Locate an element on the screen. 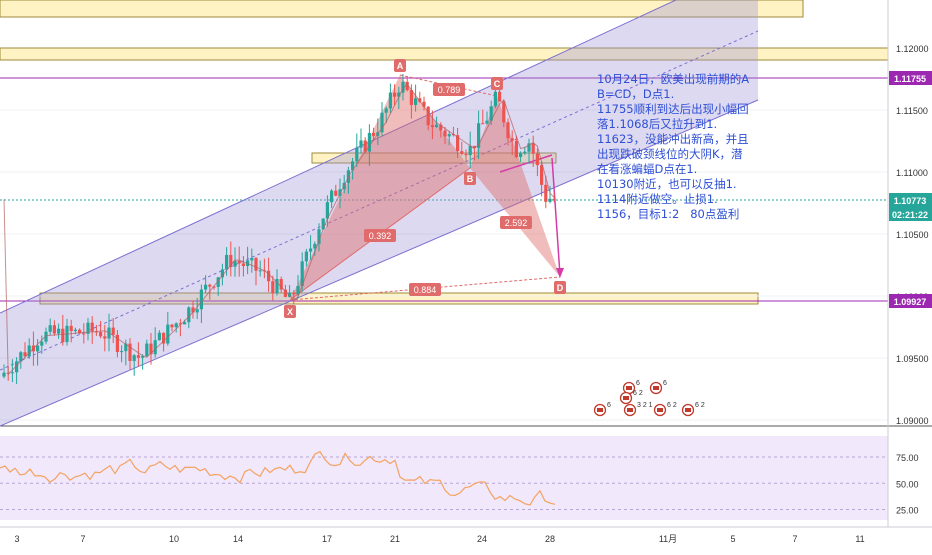 Image resolution: width=932 pixels, height=555 pixels. time-tick-label: 3 is located at coordinates (16, 539).